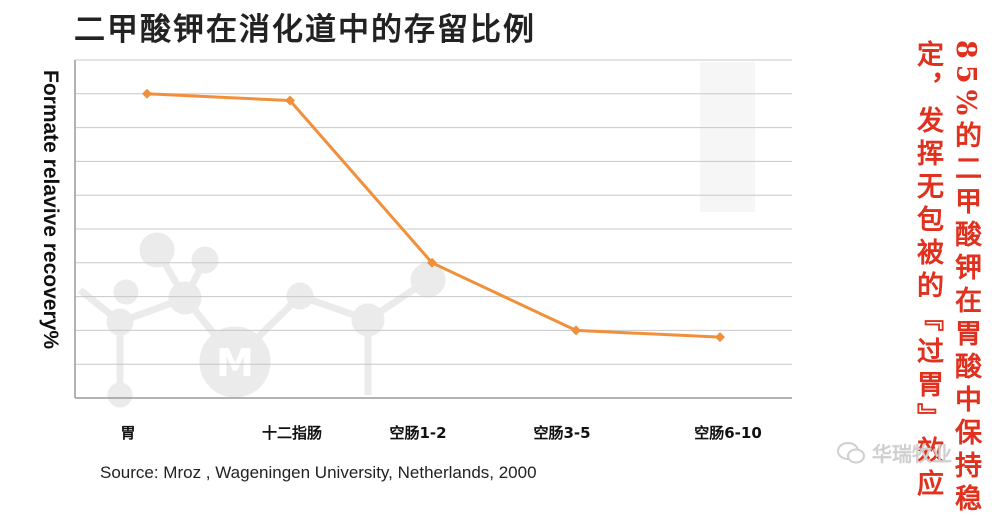 The image size is (1005, 517). What do you see at coordinates (50, 209) in the screenshot?
I see `y-axis-label: Formate relavive recovery%` at bounding box center [50, 209].